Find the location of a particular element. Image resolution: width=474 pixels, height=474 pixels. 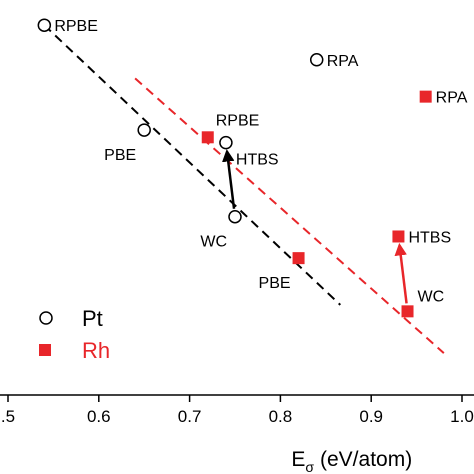

legend-pt-marker is located at coordinates (46, 318).